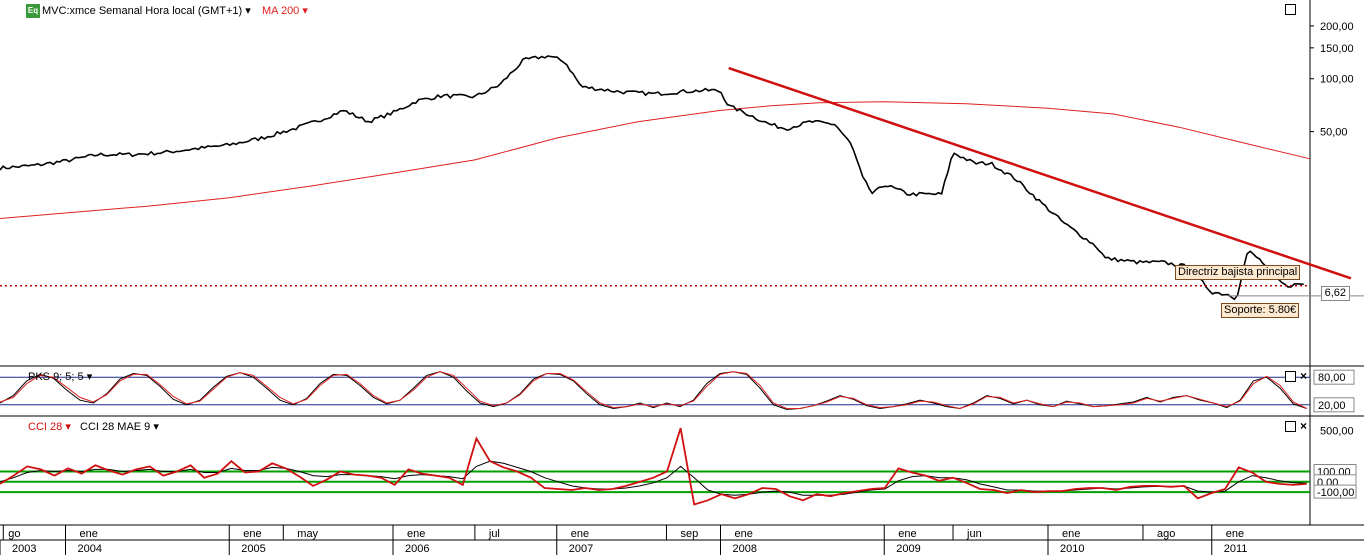 The image size is (1364, 555). I want to click on cci-mae-dropdown: CCI 28 MAE 9 ▾, so click(119, 426).